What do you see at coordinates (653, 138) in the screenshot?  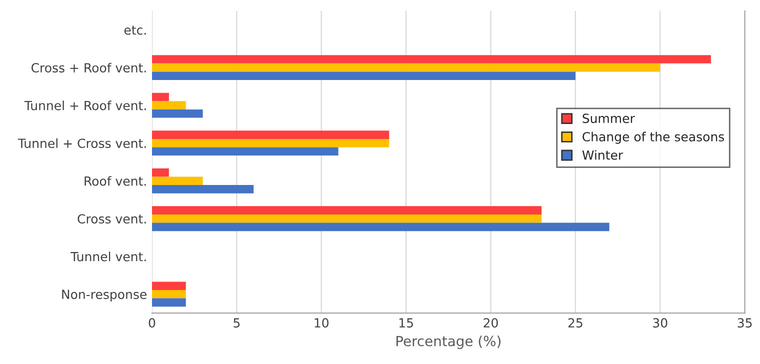 I see `legend-label: Change of the seasons` at bounding box center [653, 138].